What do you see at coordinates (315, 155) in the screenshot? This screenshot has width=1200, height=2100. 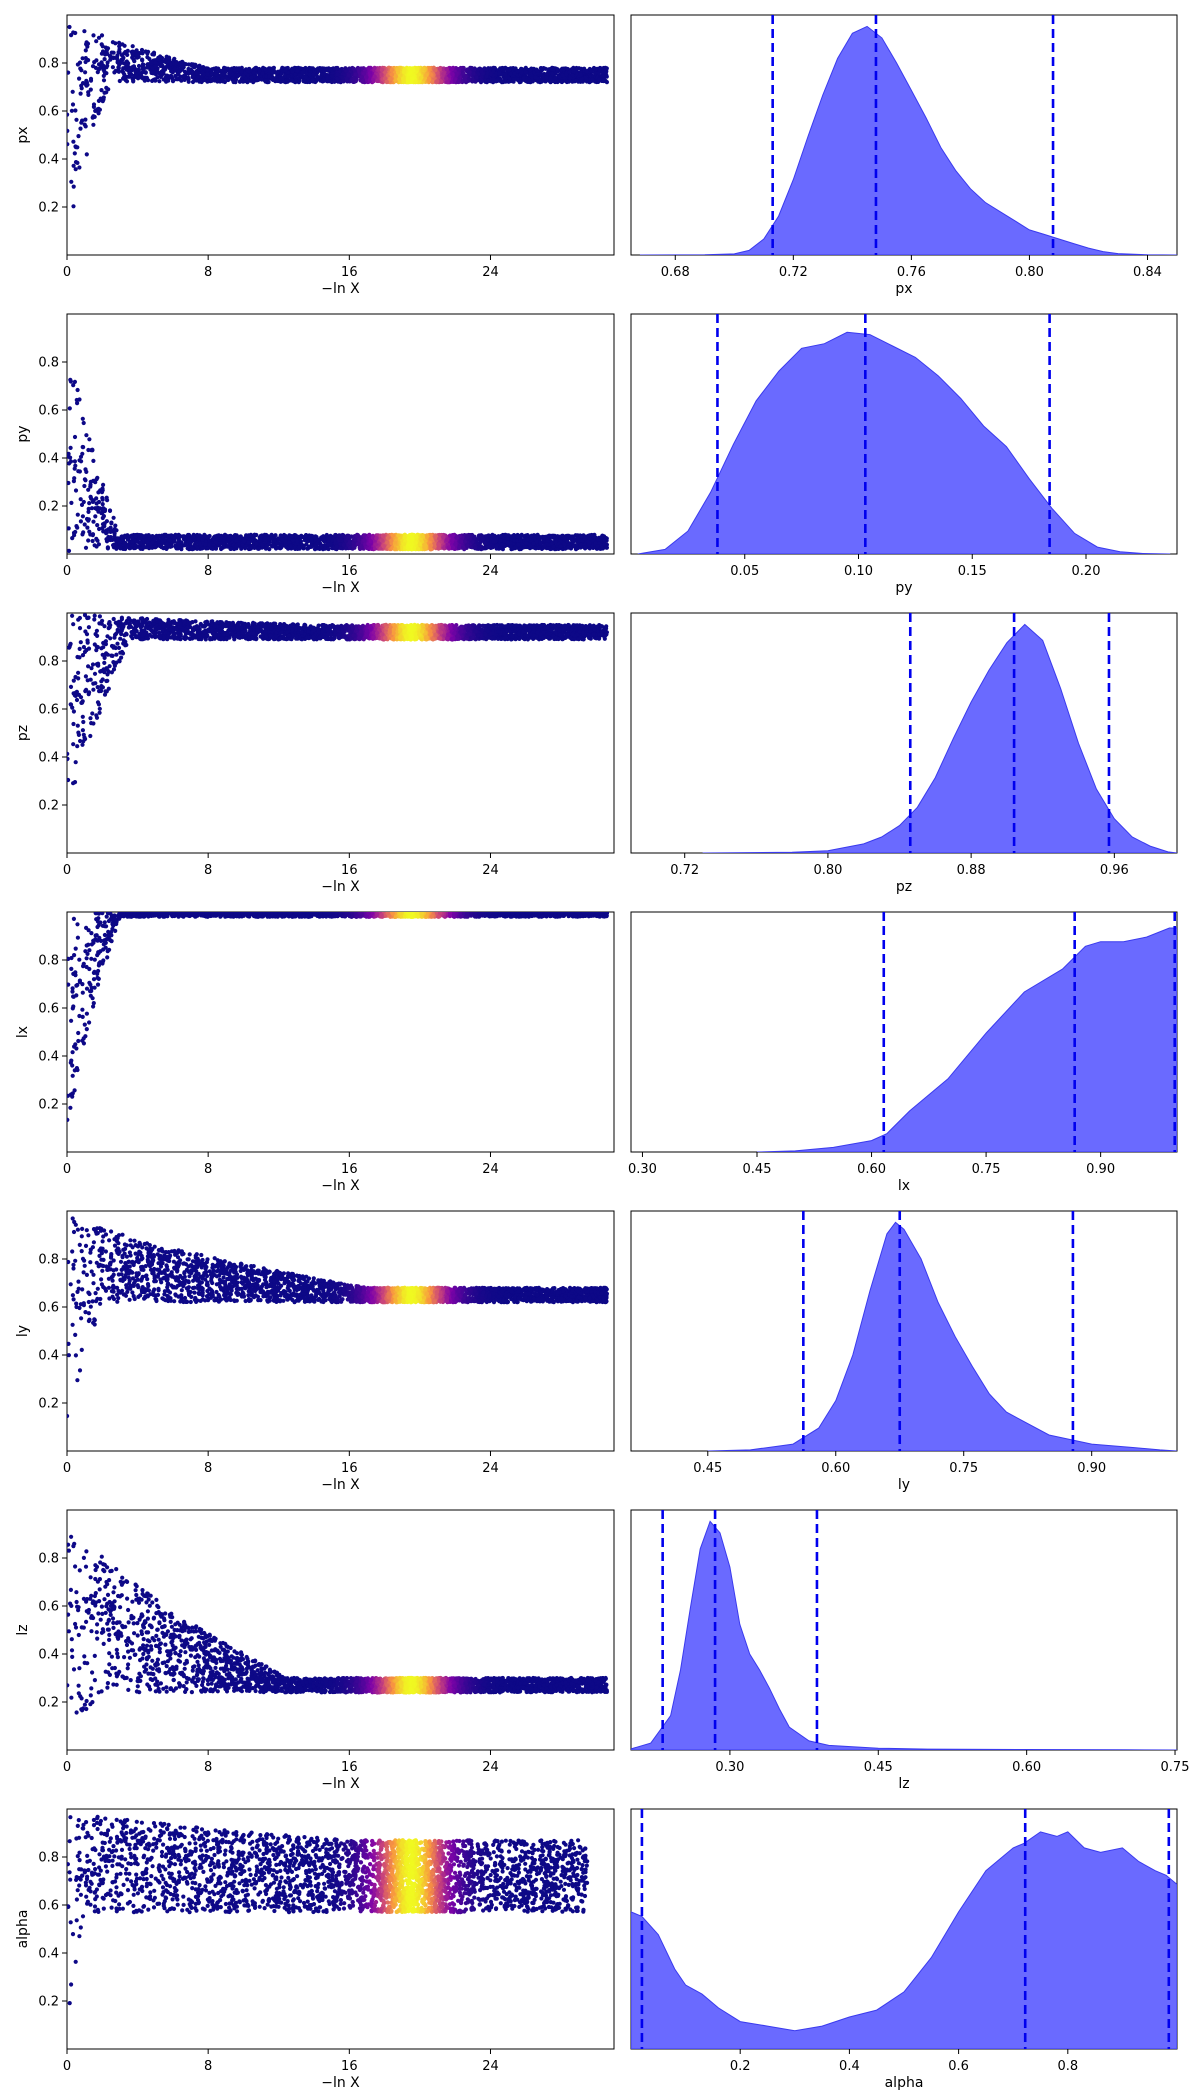 I see `scatter-panel-px: 0 8 16 240.20.40.60.8−ln Xpx` at bounding box center [315, 155].